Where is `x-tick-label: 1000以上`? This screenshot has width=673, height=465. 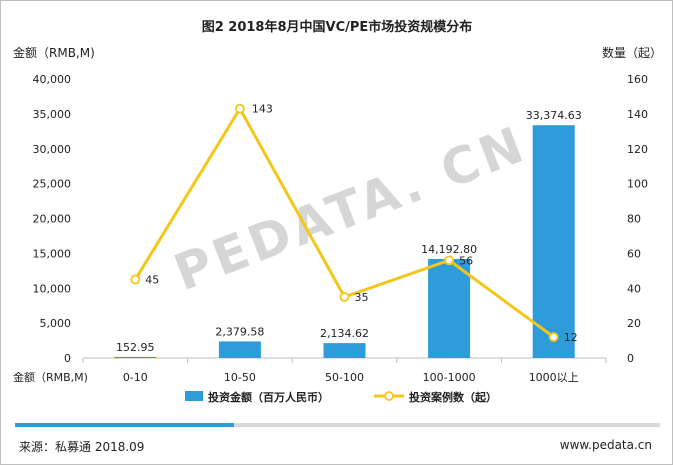 x-tick-label: 1000以上 is located at coordinates (554, 377).